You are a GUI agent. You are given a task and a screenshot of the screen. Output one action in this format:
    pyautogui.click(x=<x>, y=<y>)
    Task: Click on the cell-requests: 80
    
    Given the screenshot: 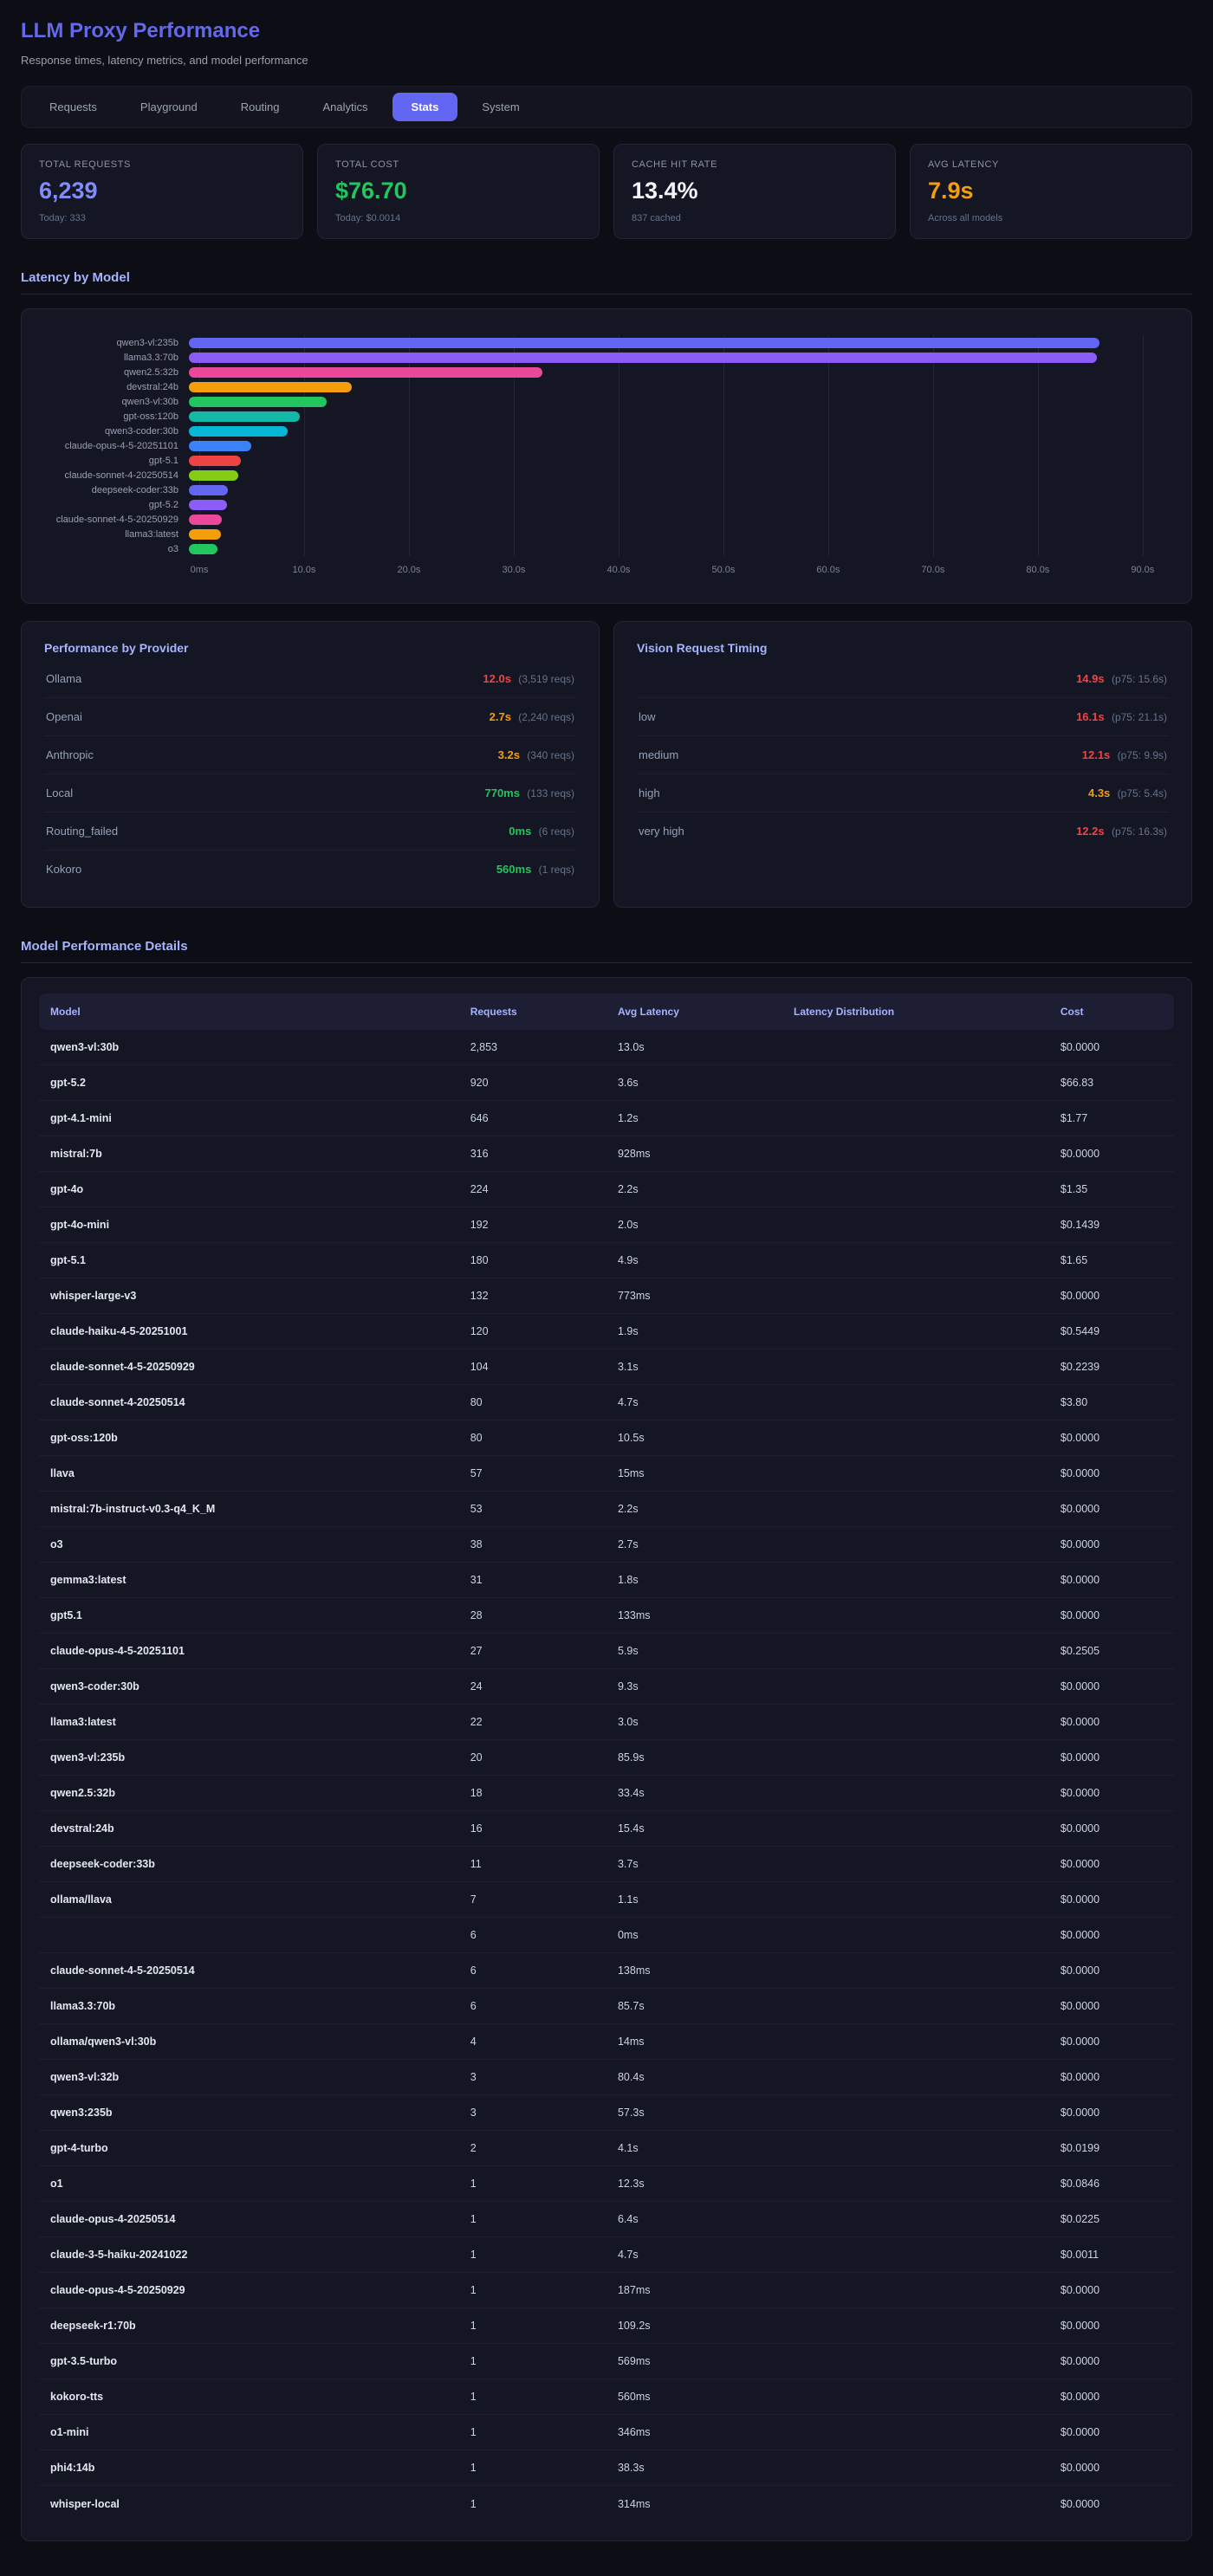 What is the action you would take?
    pyautogui.click(x=476, y=1402)
    